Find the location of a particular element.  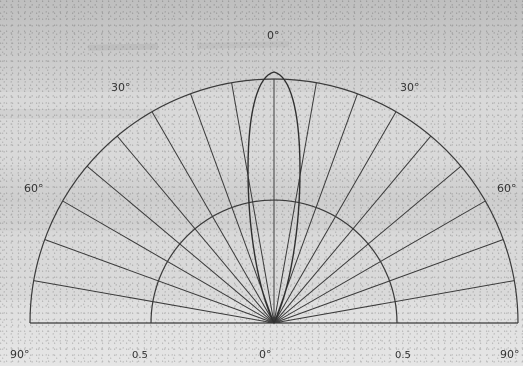

bleedthrough-text-top is located at coordinates (188, 44).